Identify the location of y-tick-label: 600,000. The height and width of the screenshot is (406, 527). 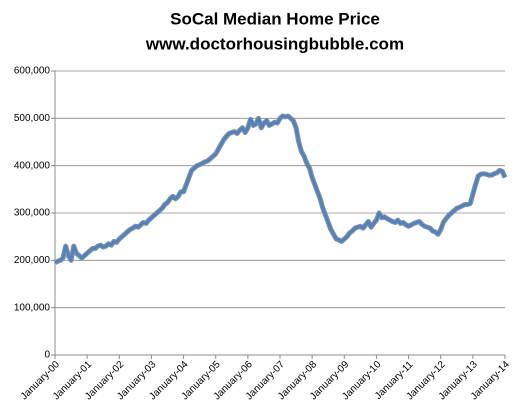
(32, 71).